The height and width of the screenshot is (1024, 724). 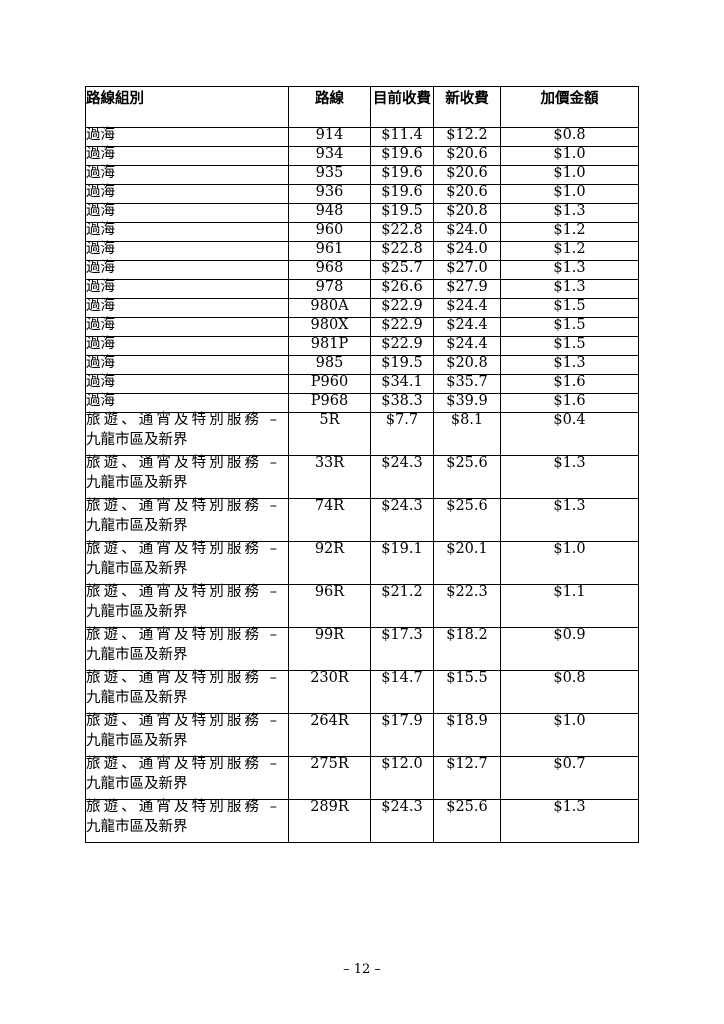 What do you see at coordinates (402, 735) in the screenshot?
I see `cell-current-fare: $17.9` at bounding box center [402, 735].